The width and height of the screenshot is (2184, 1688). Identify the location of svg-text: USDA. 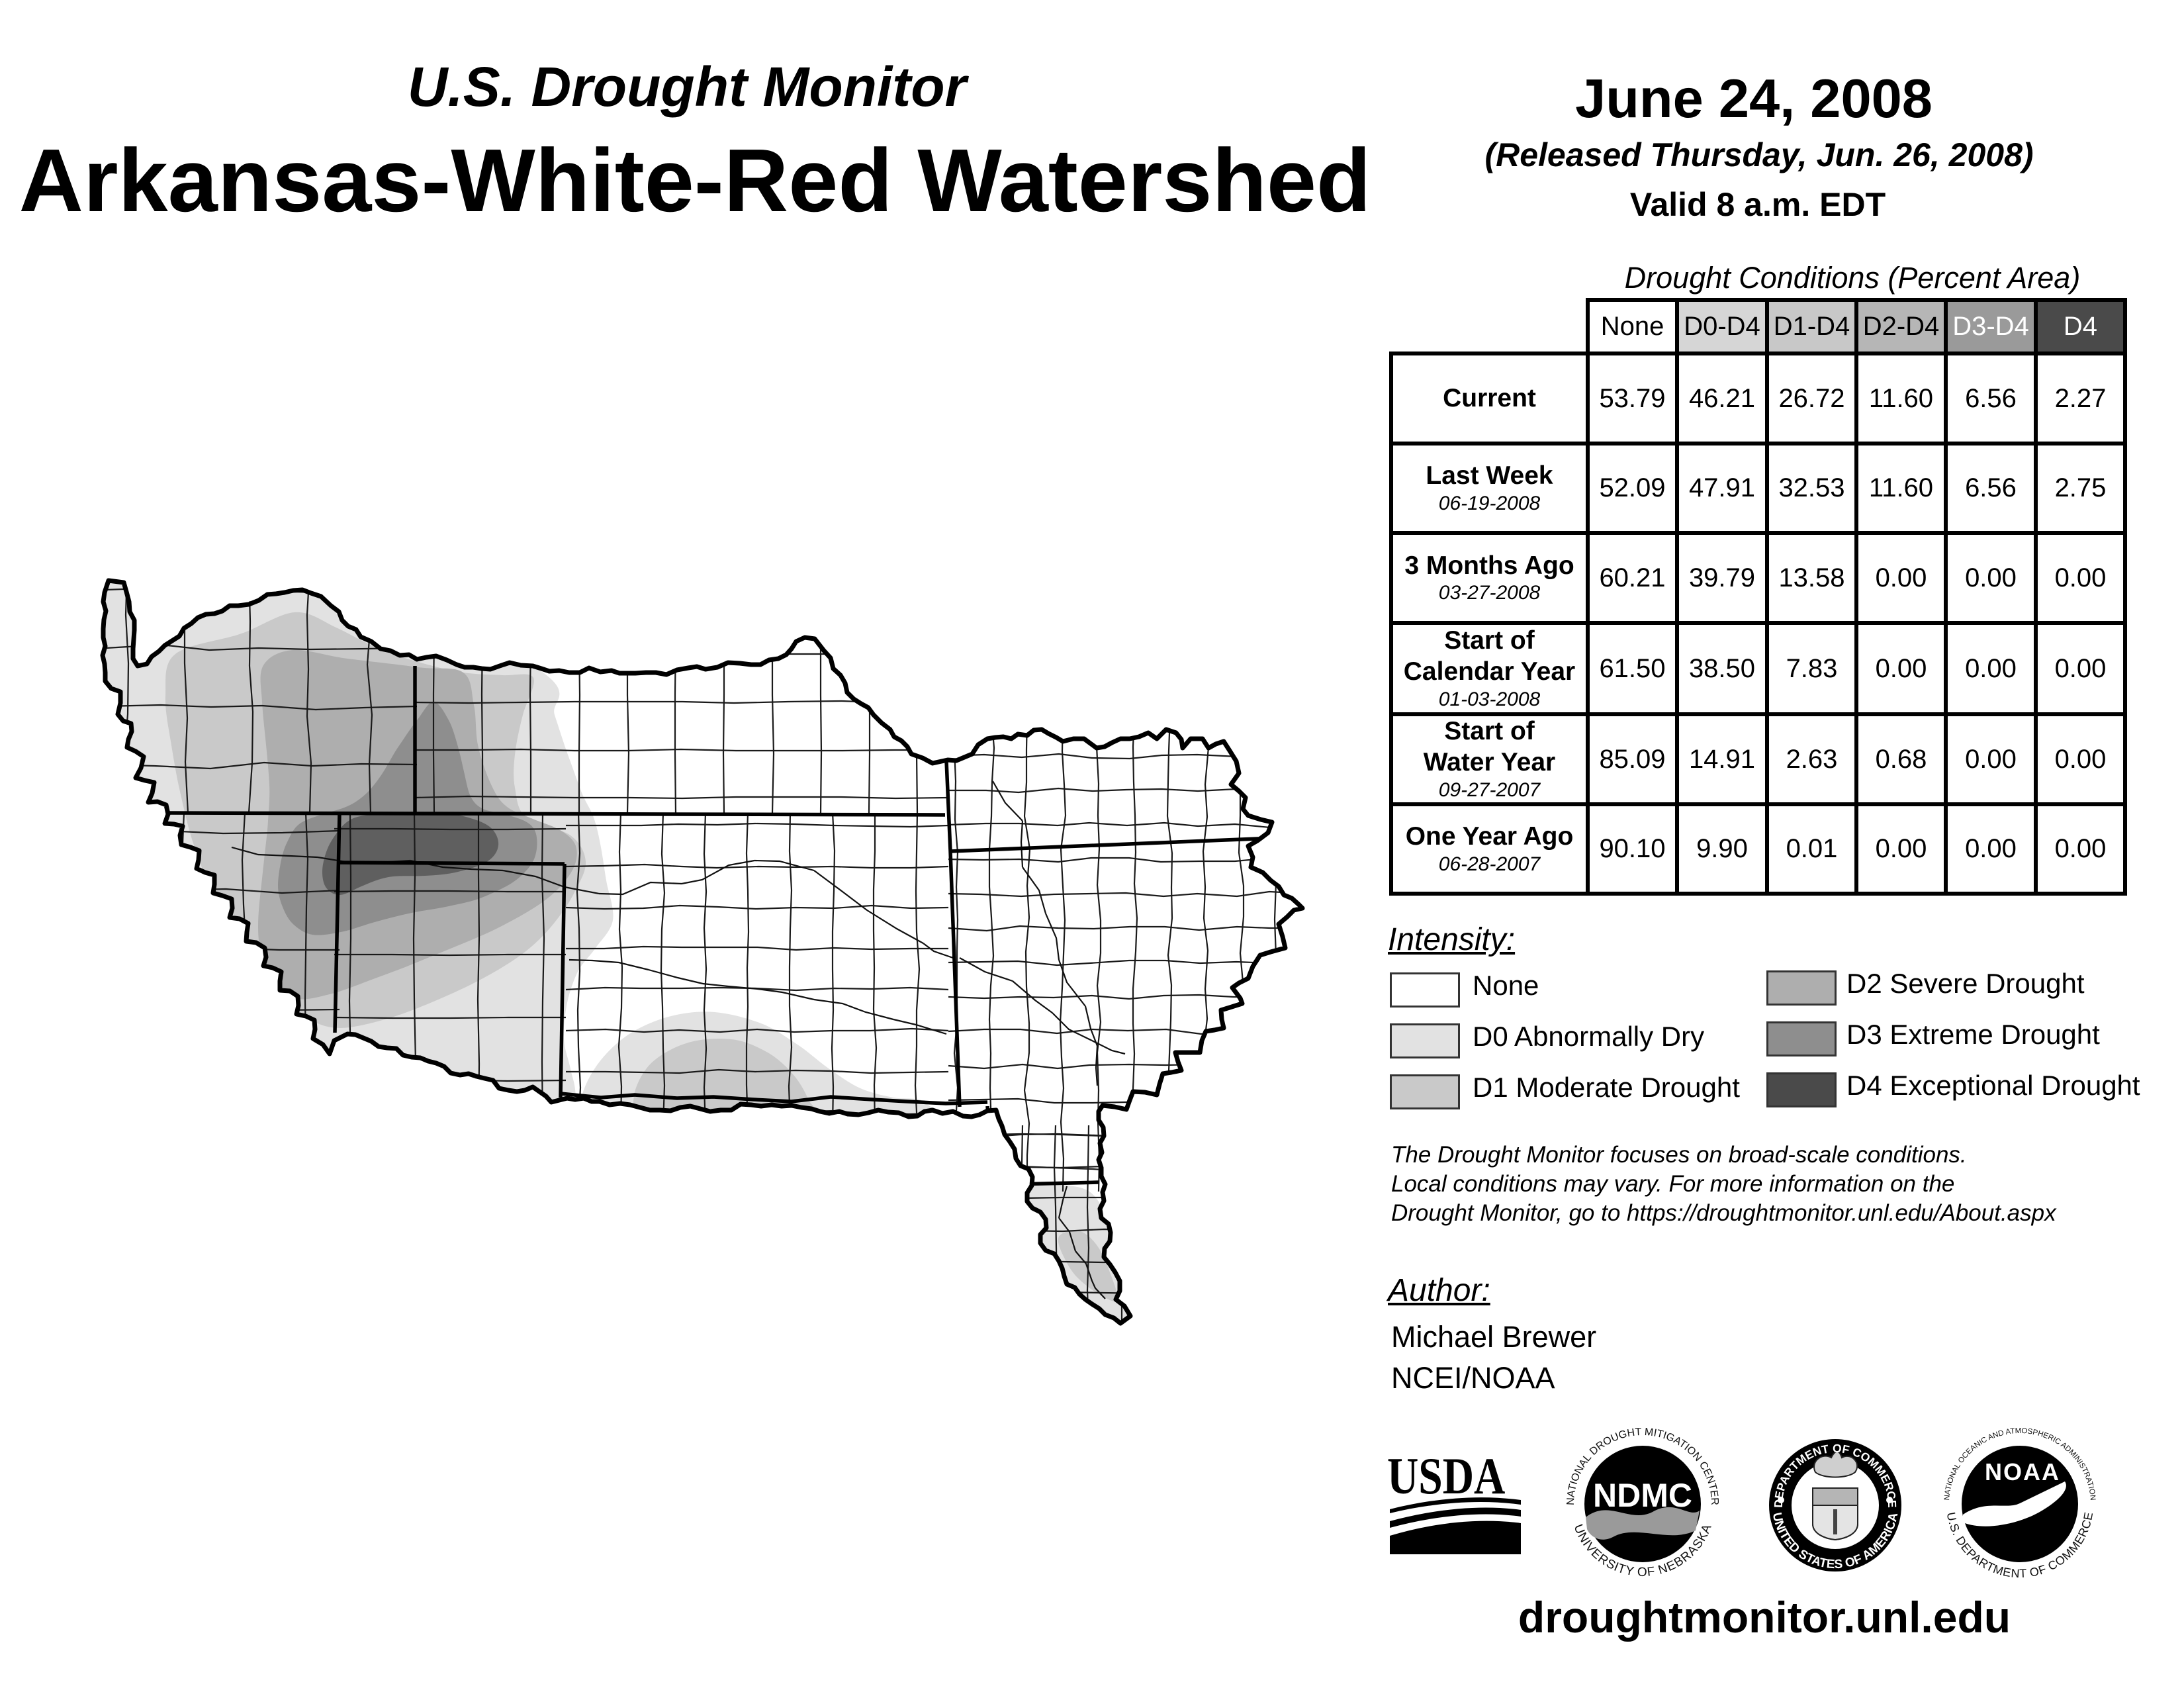
(1446, 1477).